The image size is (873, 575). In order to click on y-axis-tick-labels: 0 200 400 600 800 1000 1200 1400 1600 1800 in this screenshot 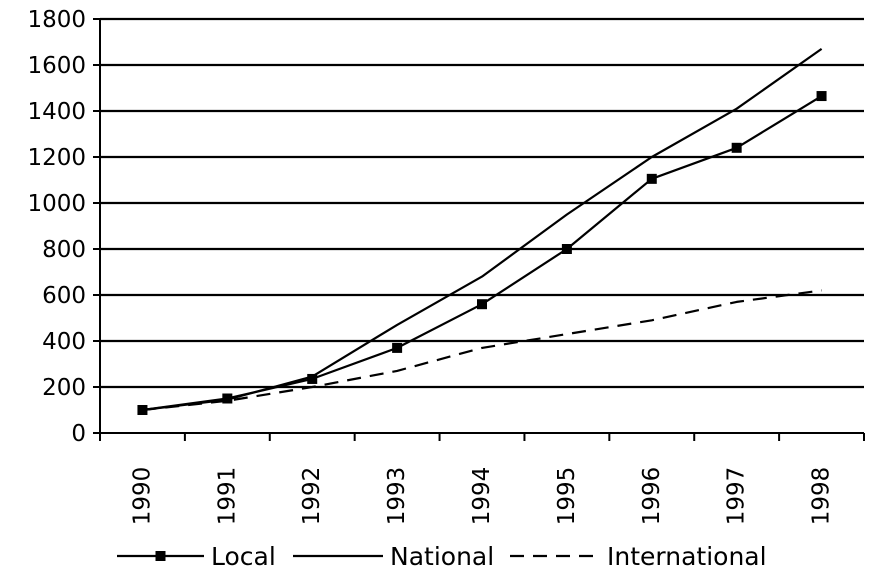, I will do `click(56, 227)`.